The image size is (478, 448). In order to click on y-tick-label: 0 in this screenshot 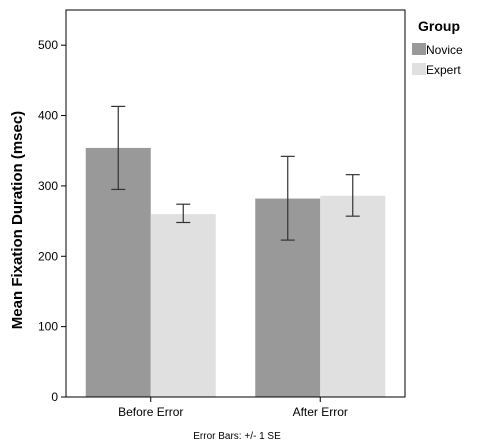, I will do `click(54, 397)`.